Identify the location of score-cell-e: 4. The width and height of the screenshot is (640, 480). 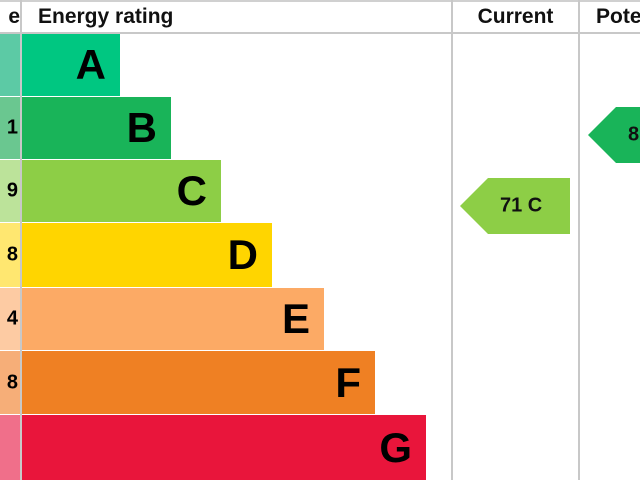
(10, 319).